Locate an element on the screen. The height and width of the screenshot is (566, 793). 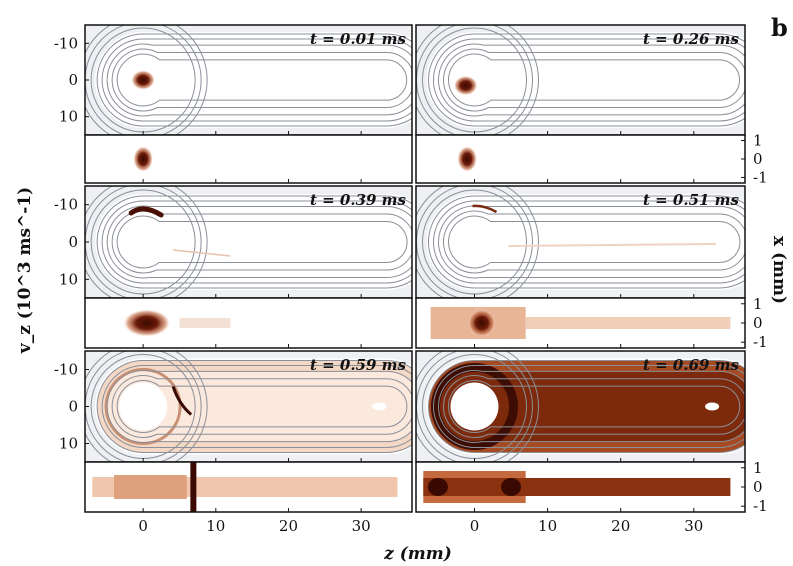
atom-arc is located at coordinates (485, 209).